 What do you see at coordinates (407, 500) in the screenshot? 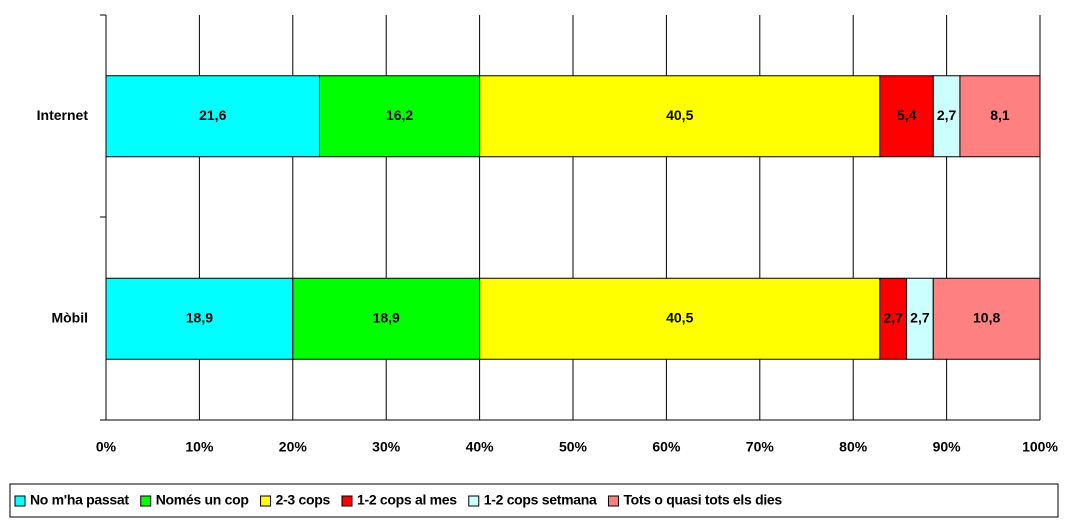
I see `legend-label: 1-2 cops al mes` at bounding box center [407, 500].